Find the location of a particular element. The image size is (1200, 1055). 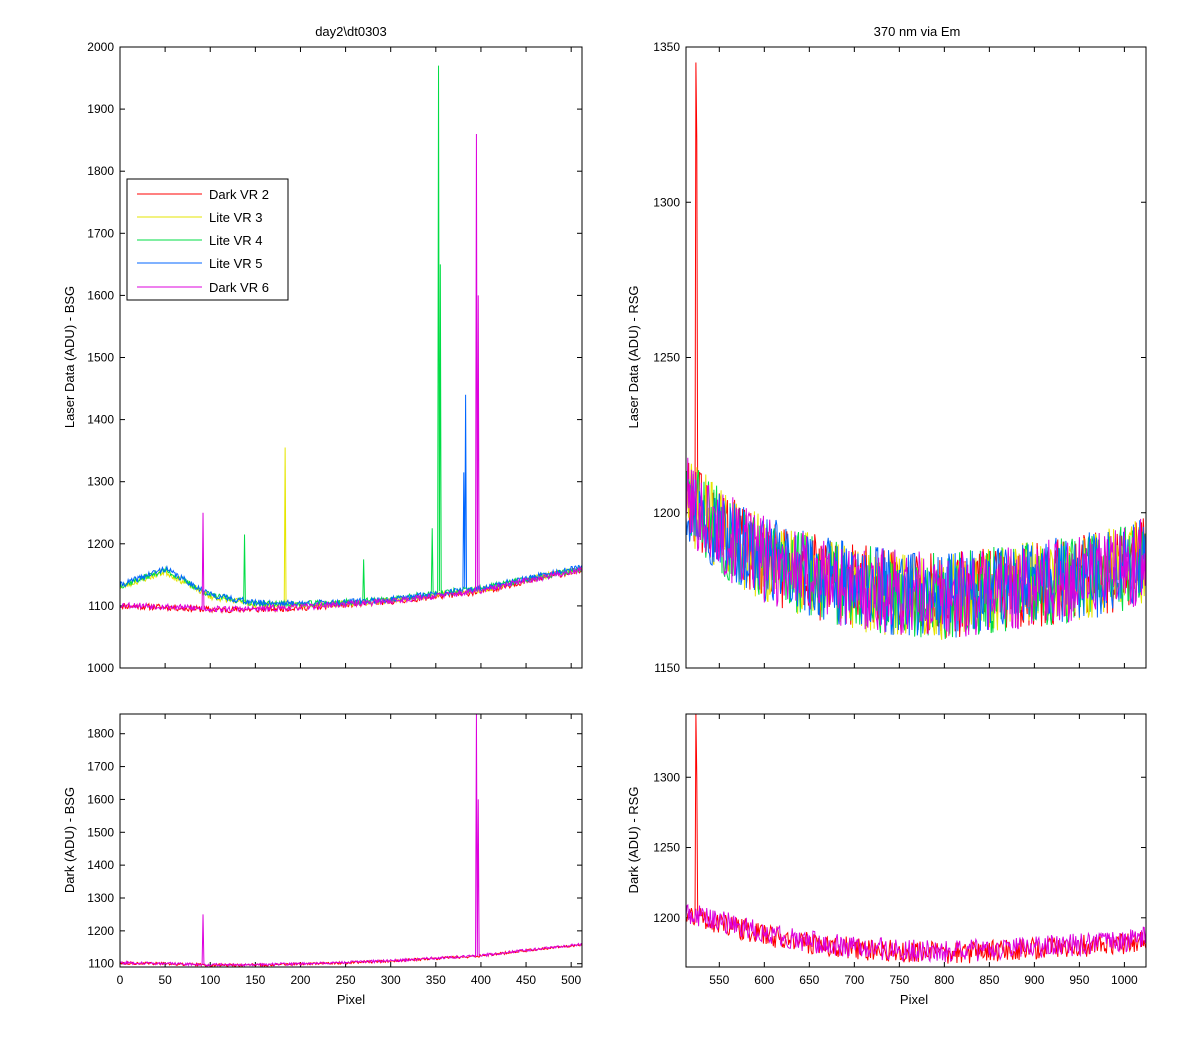

y-axis-label: Dark (ADU) - RSG is located at coordinates (633, 840).